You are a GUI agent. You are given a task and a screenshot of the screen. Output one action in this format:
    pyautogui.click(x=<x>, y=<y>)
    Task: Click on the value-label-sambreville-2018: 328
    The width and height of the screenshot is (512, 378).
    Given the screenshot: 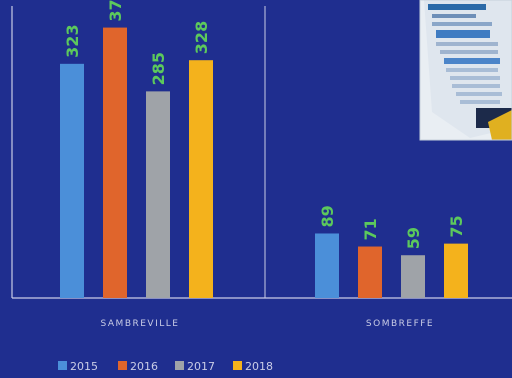 What is the action you would take?
    pyautogui.click(x=201, y=37)
    